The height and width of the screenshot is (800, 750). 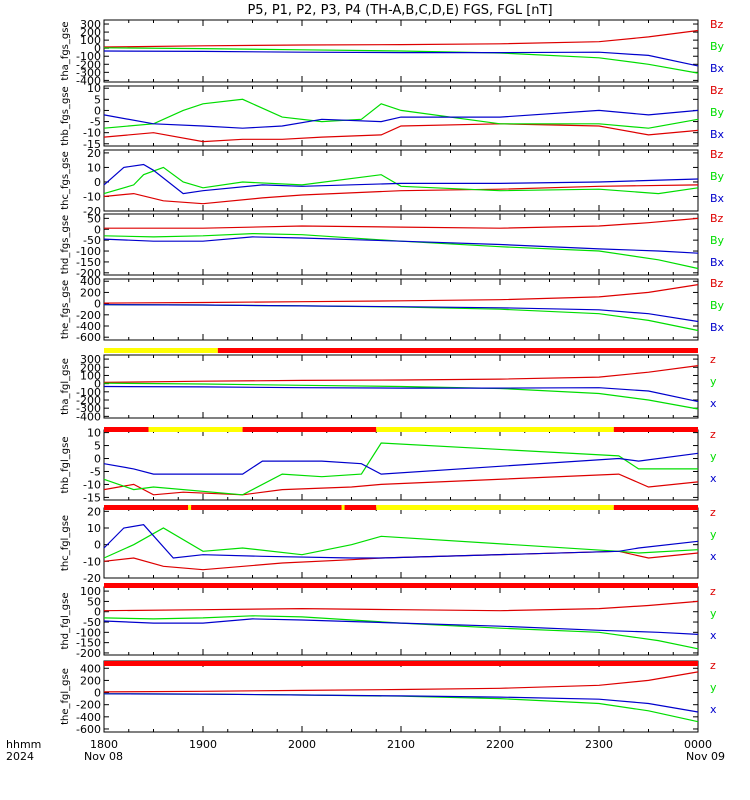 What do you see at coordinates (104, 744) in the screenshot?
I see `x-tick-label: 1800` at bounding box center [104, 744].